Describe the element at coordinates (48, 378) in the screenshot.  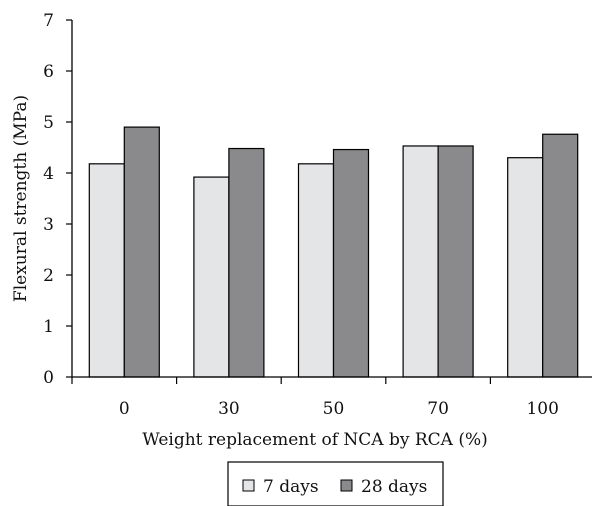
I see `y-tick-label: 0` at that location.